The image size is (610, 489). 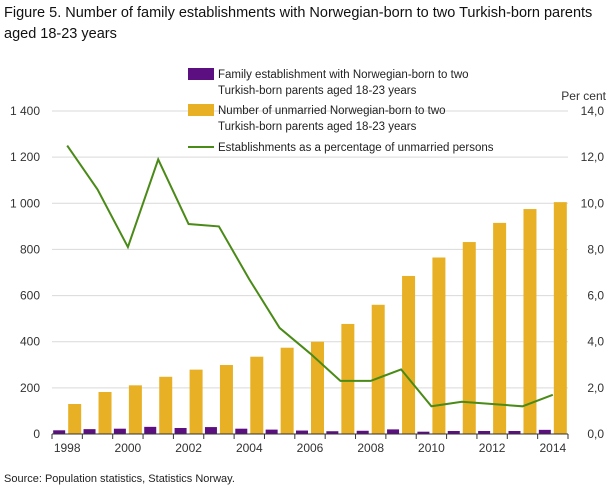 What do you see at coordinates (30, 342) in the screenshot?
I see `y-left-tick-label: 400` at bounding box center [30, 342].